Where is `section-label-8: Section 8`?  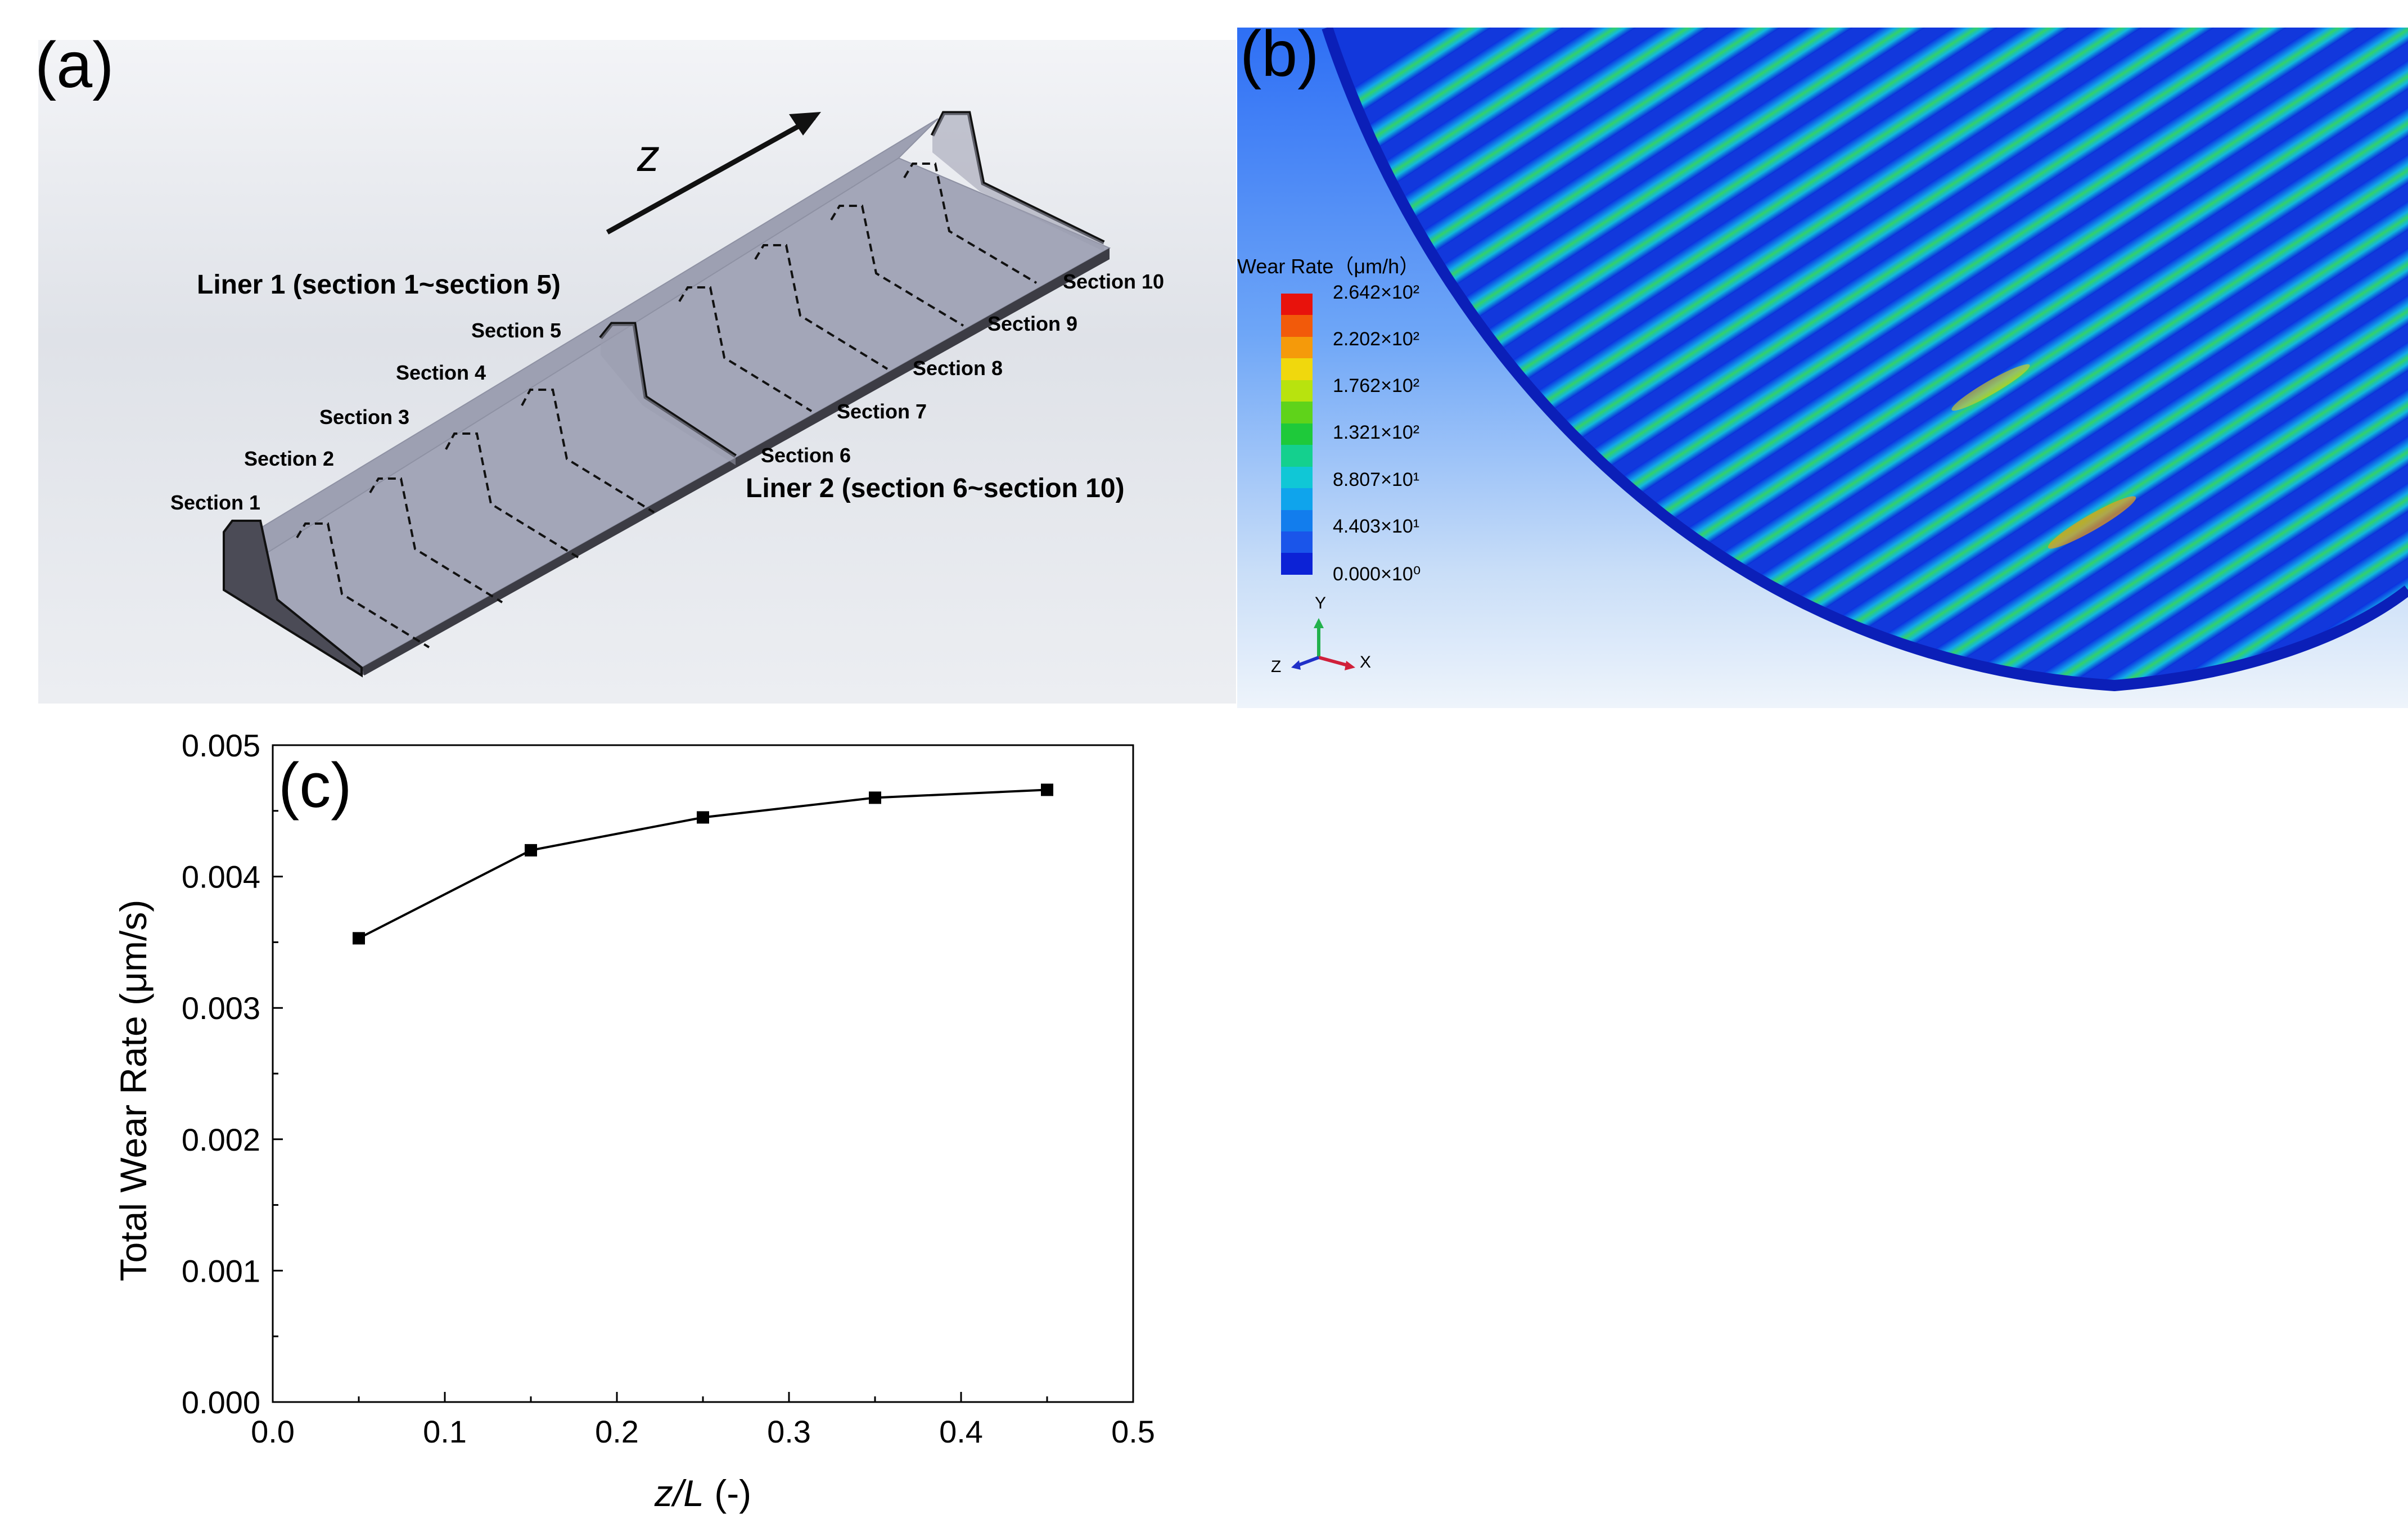
section-label-8: Section 8 is located at coordinates (958, 368).